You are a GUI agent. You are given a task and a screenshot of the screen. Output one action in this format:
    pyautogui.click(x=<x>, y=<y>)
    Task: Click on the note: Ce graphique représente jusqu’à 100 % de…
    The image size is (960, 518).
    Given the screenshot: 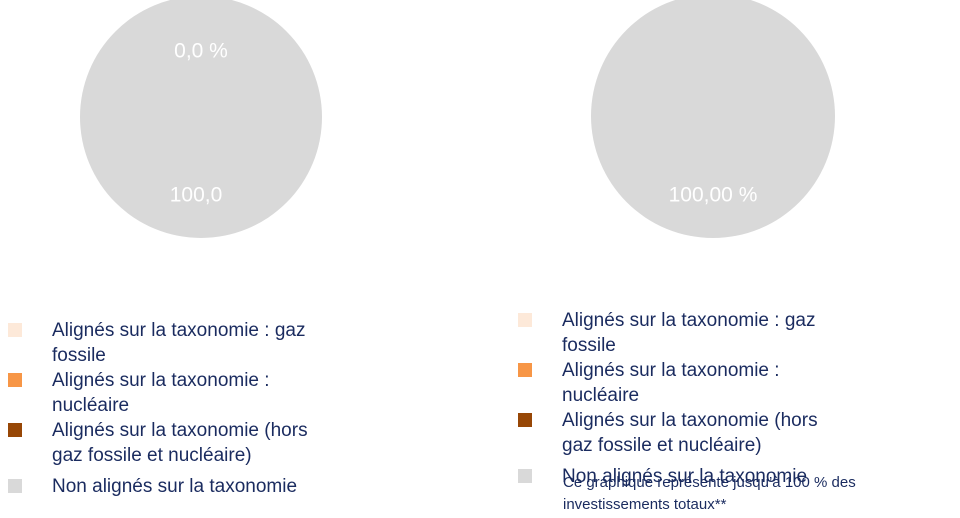 What is the action you would take?
    pyautogui.click(x=709, y=493)
    